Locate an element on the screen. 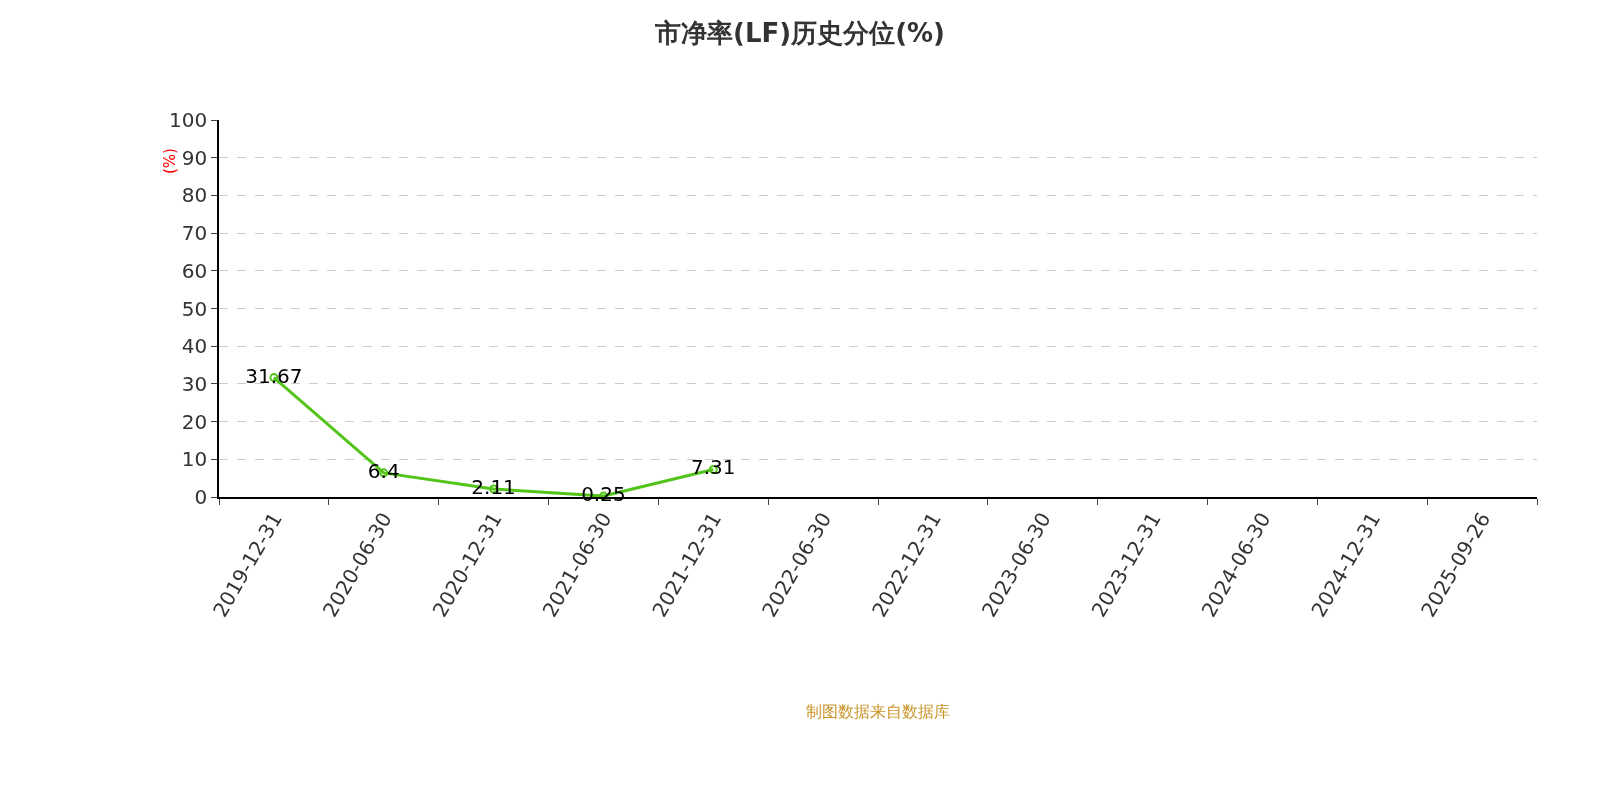 Image resolution: width=1600 pixels, height=800 pixels. y-tick-label: 10 is located at coordinates (194, 459).